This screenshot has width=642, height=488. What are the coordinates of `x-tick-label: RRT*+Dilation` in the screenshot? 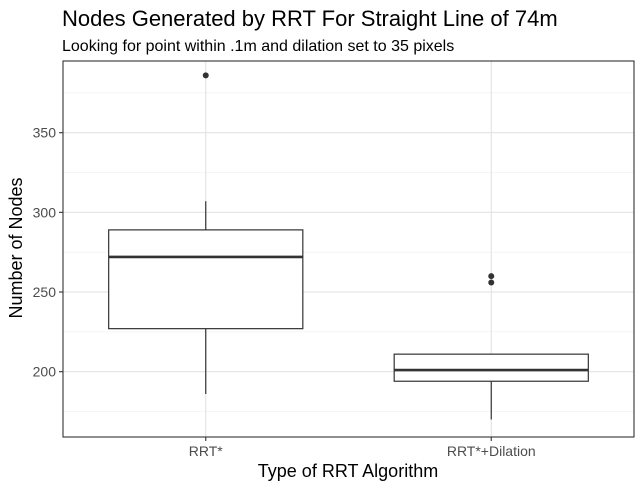 It's located at (491, 451).